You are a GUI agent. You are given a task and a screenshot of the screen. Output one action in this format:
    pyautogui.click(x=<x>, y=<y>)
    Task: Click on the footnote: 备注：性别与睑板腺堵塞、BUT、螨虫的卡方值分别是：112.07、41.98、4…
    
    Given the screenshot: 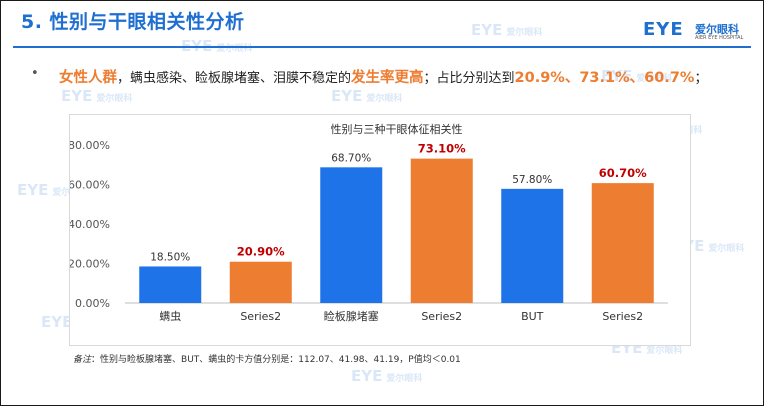 What is the action you would take?
    pyautogui.click(x=267, y=358)
    